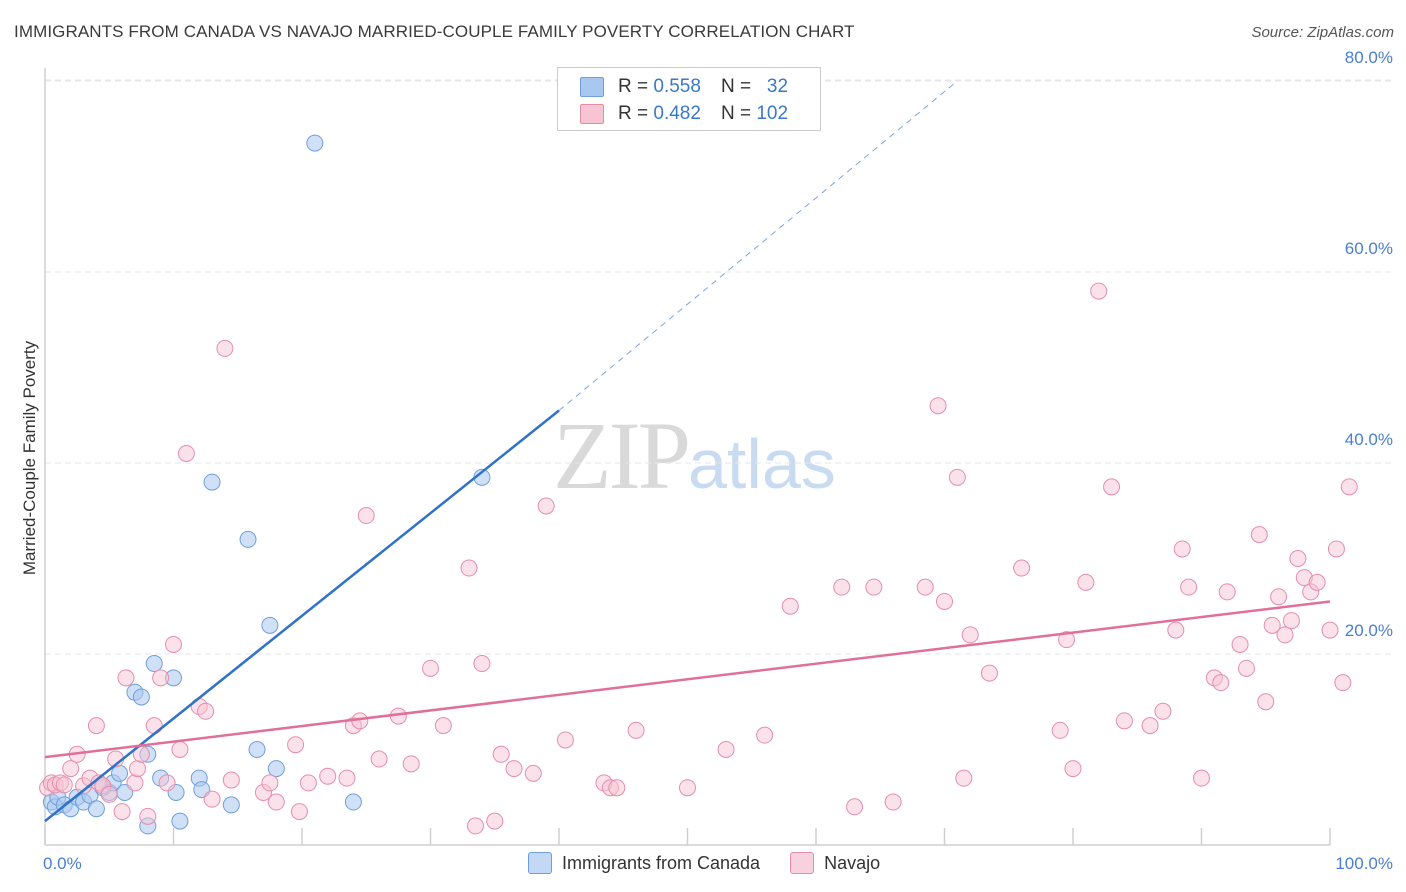  I want to click on x-tick-label-max: 100.0%, so click(1364, 863).